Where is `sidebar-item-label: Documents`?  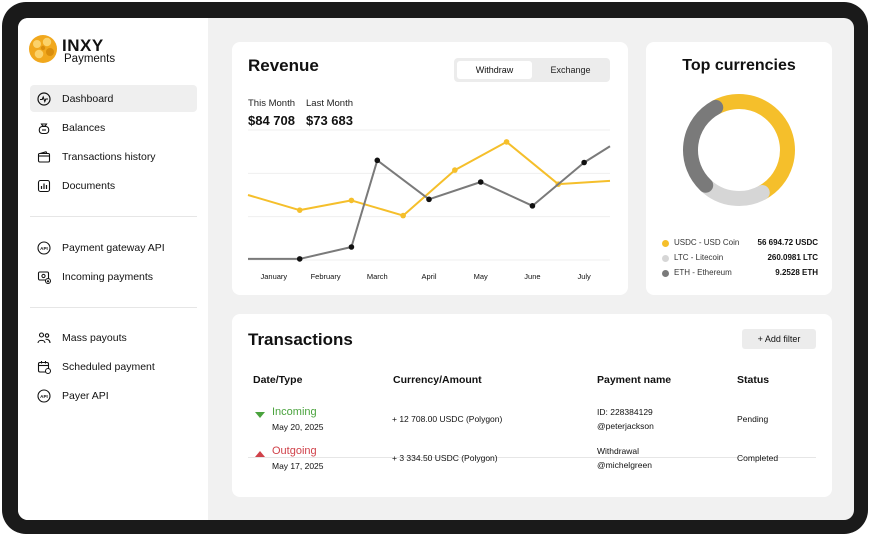 sidebar-item-label: Documents is located at coordinates (89, 185).